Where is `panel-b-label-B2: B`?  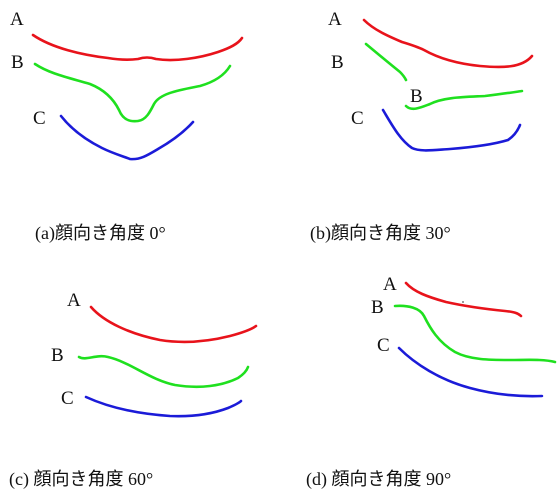 panel-b-label-B2: B is located at coordinates (416, 96).